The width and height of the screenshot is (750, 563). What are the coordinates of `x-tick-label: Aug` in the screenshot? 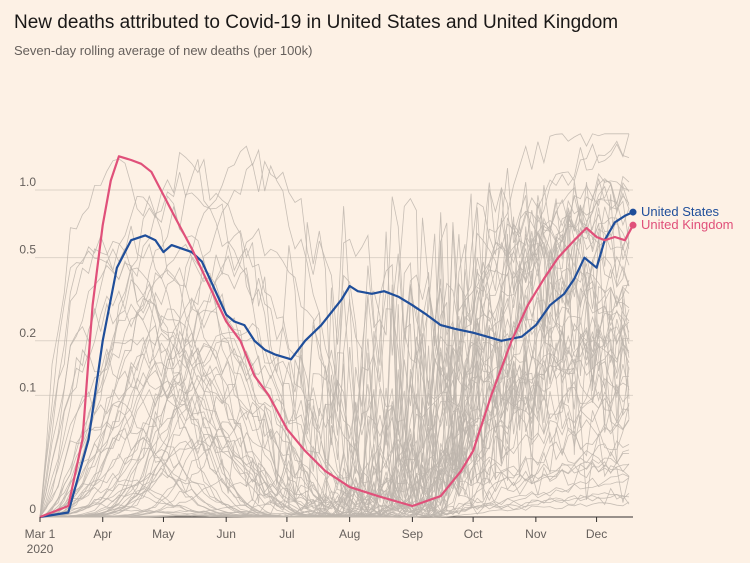 It's located at (349, 534).